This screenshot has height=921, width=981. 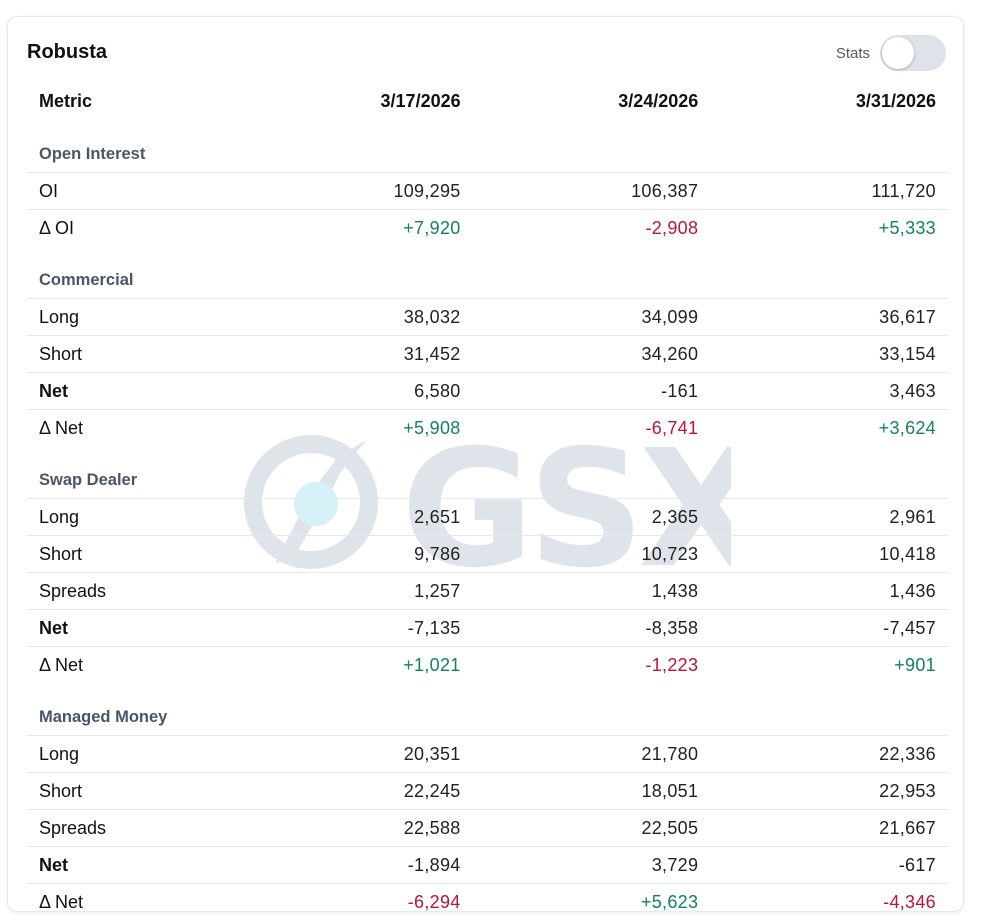 What do you see at coordinates (591, 791) in the screenshot?
I see `cell-value: 18,051` at bounding box center [591, 791].